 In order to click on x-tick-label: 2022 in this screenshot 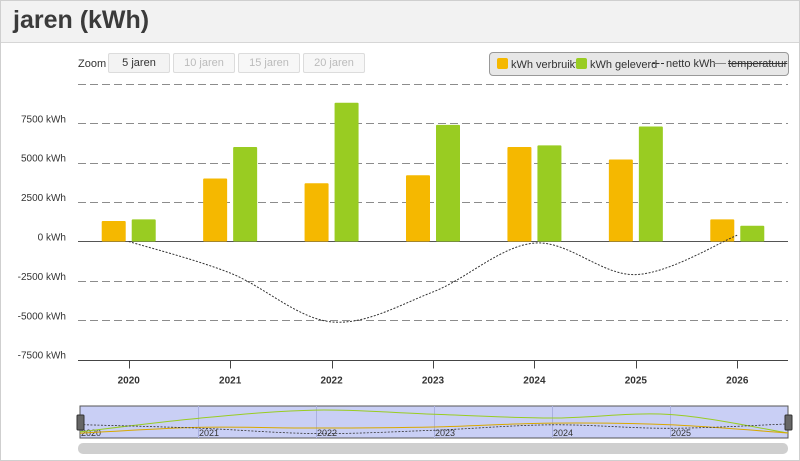, I will do `click(331, 381)`.